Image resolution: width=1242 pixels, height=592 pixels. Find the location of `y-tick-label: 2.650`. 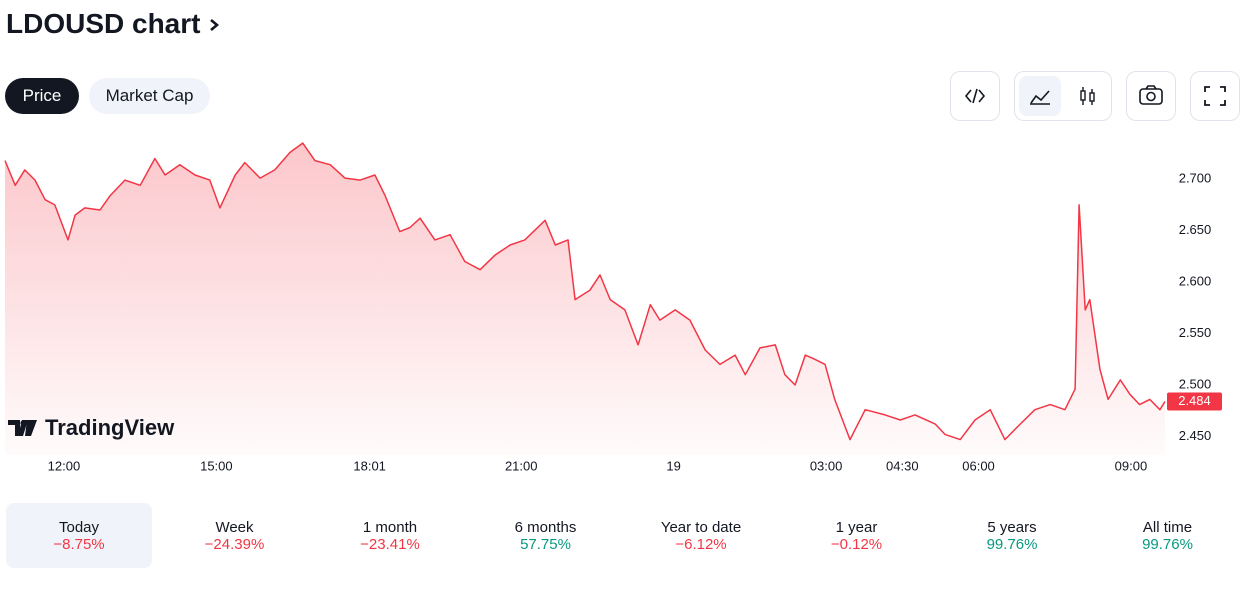

y-tick-label: 2.650 is located at coordinates (1195, 229).